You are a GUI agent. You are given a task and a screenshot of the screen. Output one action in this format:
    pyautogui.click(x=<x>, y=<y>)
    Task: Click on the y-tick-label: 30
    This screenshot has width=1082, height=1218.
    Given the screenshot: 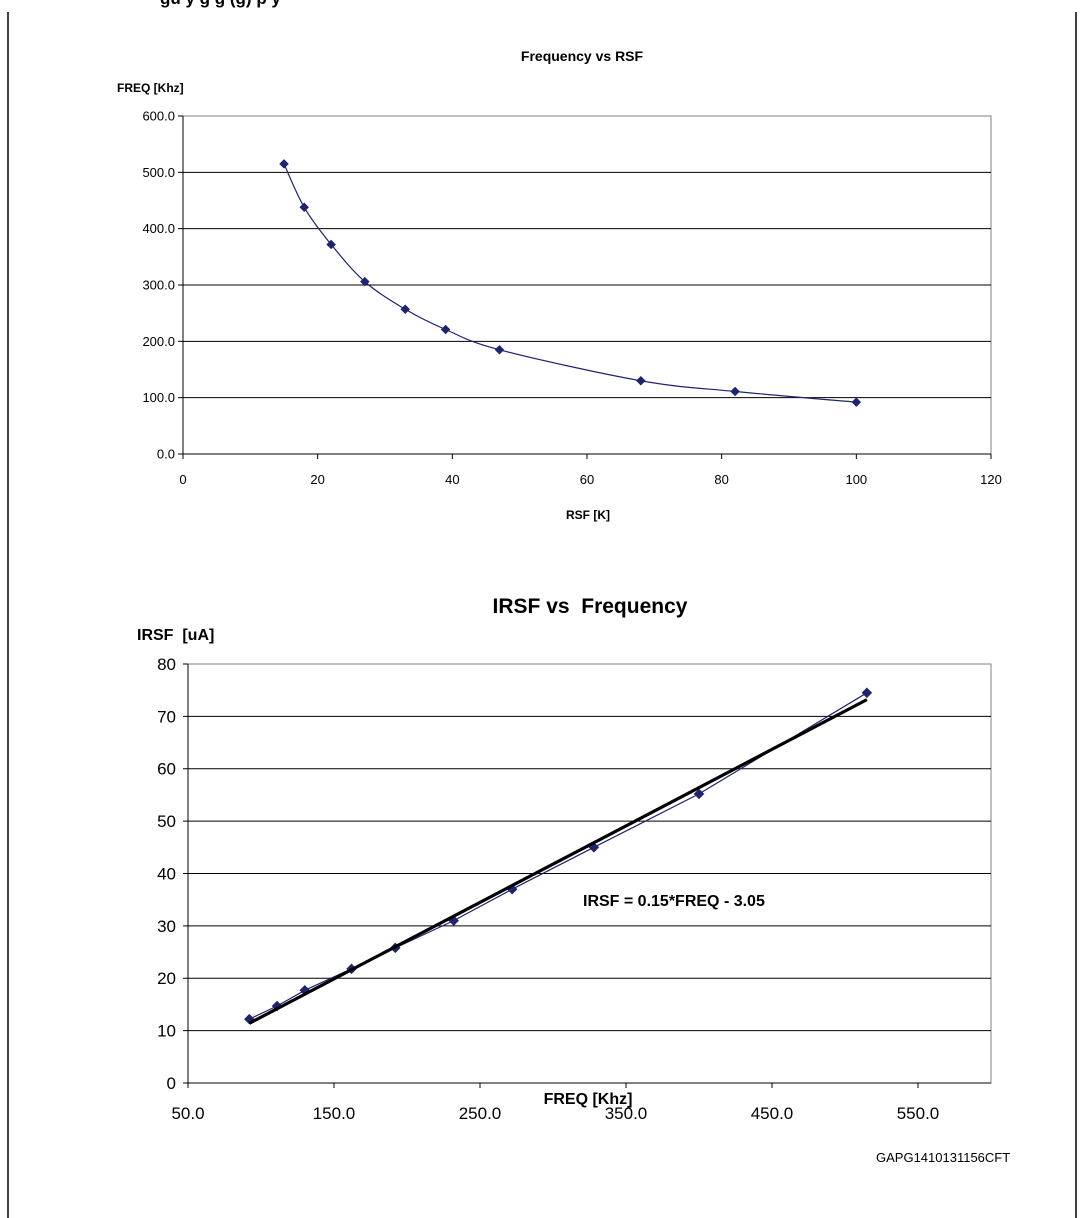 What is the action you would take?
    pyautogui.click(x=166, y=926)
    